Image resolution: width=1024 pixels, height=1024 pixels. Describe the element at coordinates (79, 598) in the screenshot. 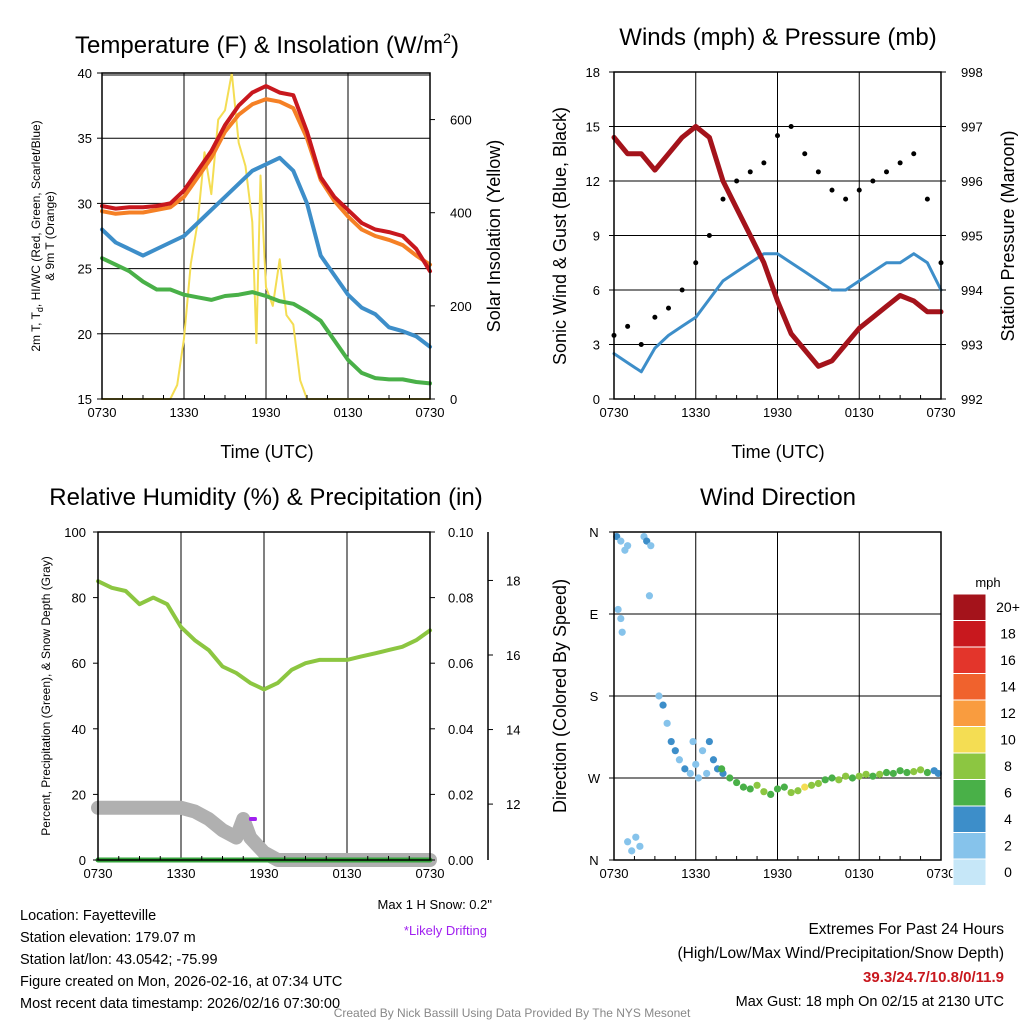

I see `rh-ytick: 80` at that location.